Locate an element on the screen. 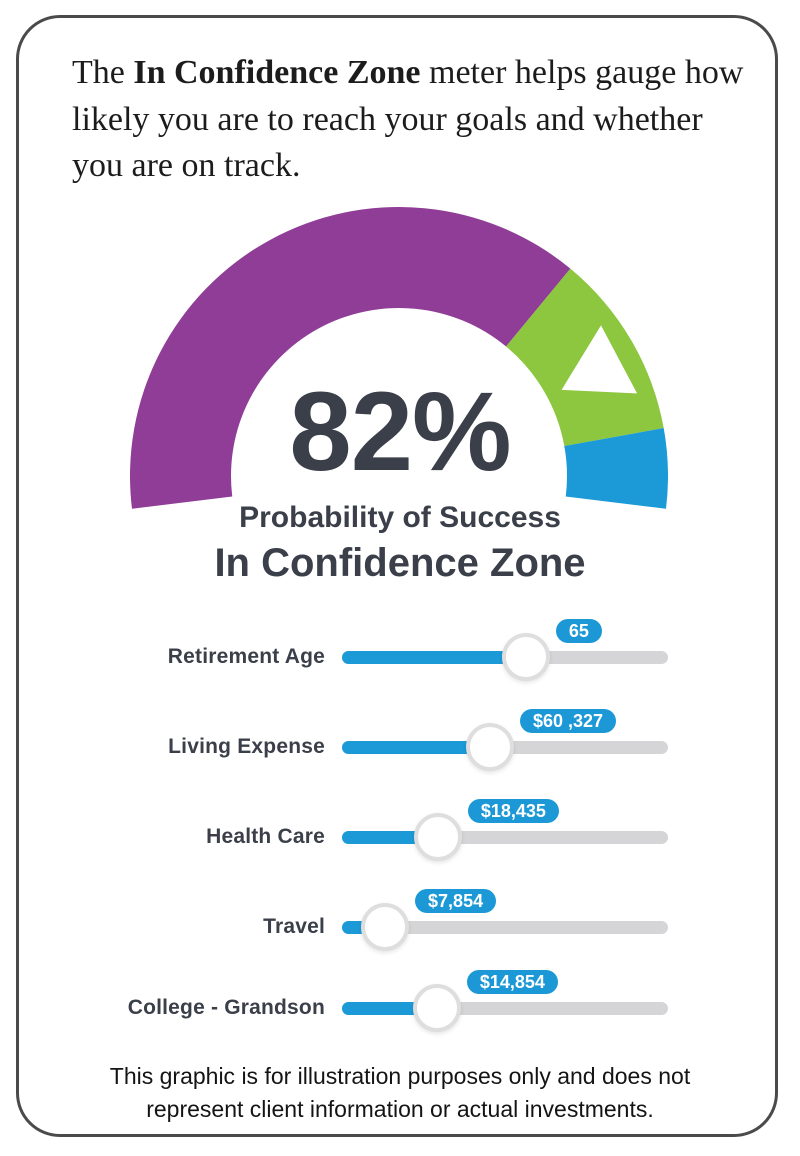 The width and height of the screenshot is (800, 1156). slider-row-college-grandson: College - Grandson $14,854 is located at coordinates (400, 1007).